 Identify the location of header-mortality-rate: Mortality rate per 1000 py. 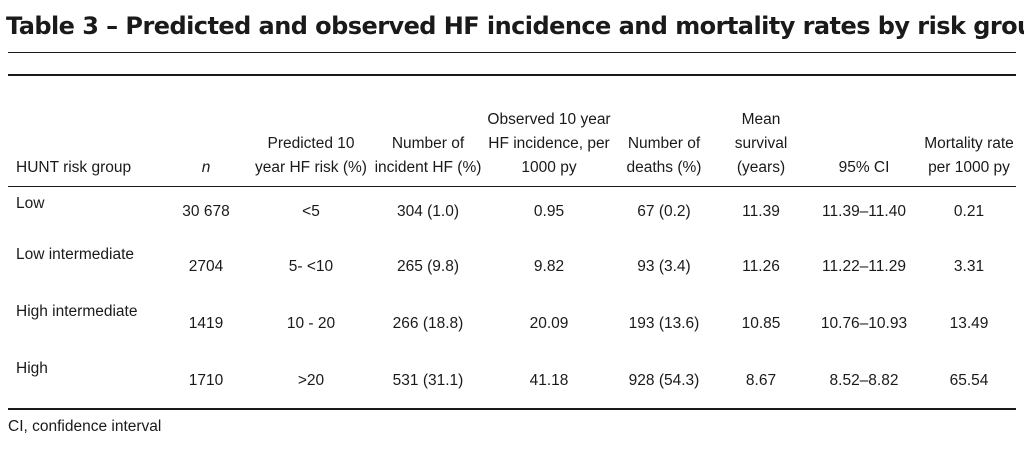
(969, 155).